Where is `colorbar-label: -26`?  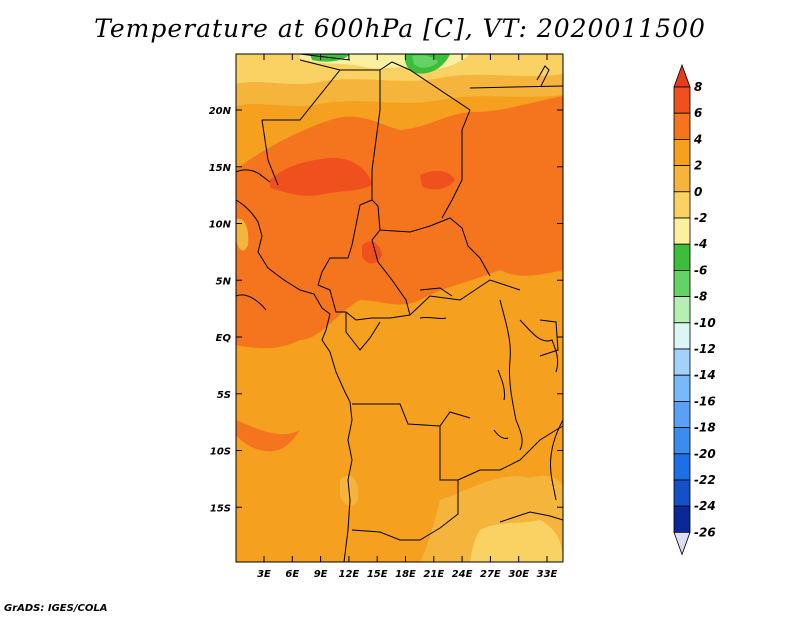 colorbar-label: -26 is located at coordinates (705, 532).